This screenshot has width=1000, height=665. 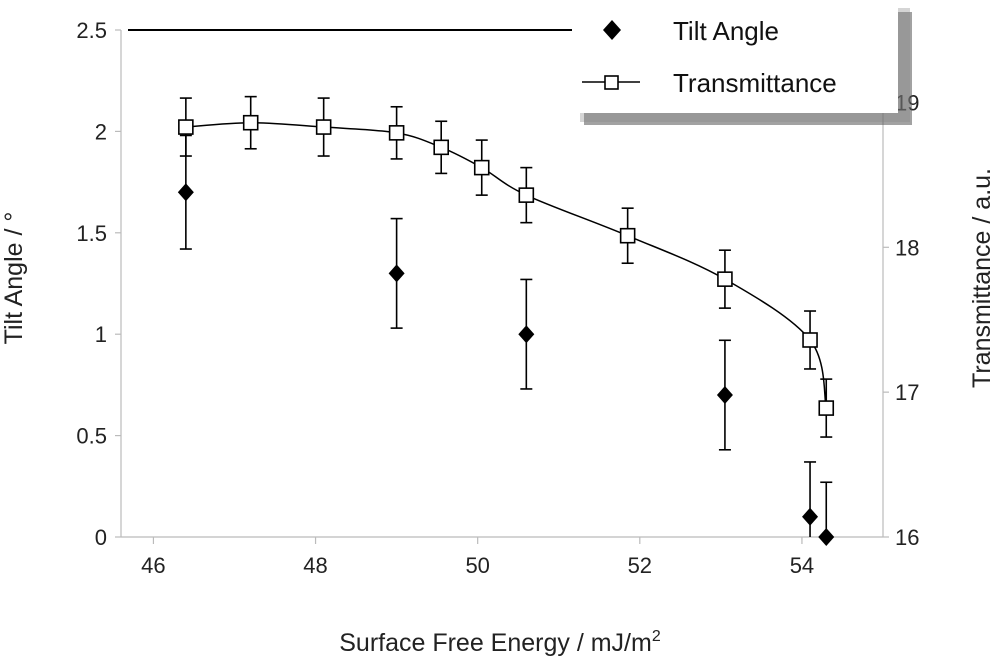 I want to click on legend-transmittance-label: Transmittance, so click(x=755, y=83).